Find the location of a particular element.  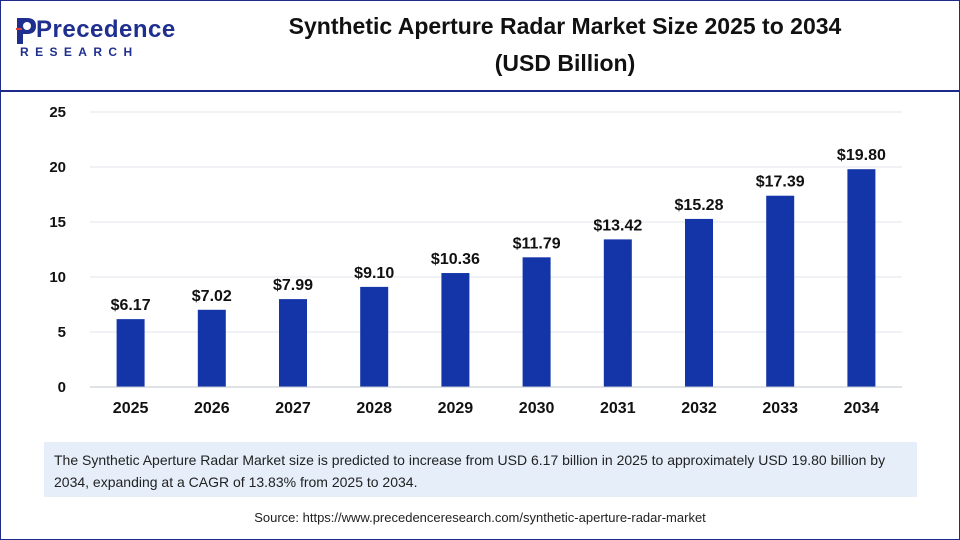

x-tick-label-2029: 2029 is located at coordinates (456, 408).